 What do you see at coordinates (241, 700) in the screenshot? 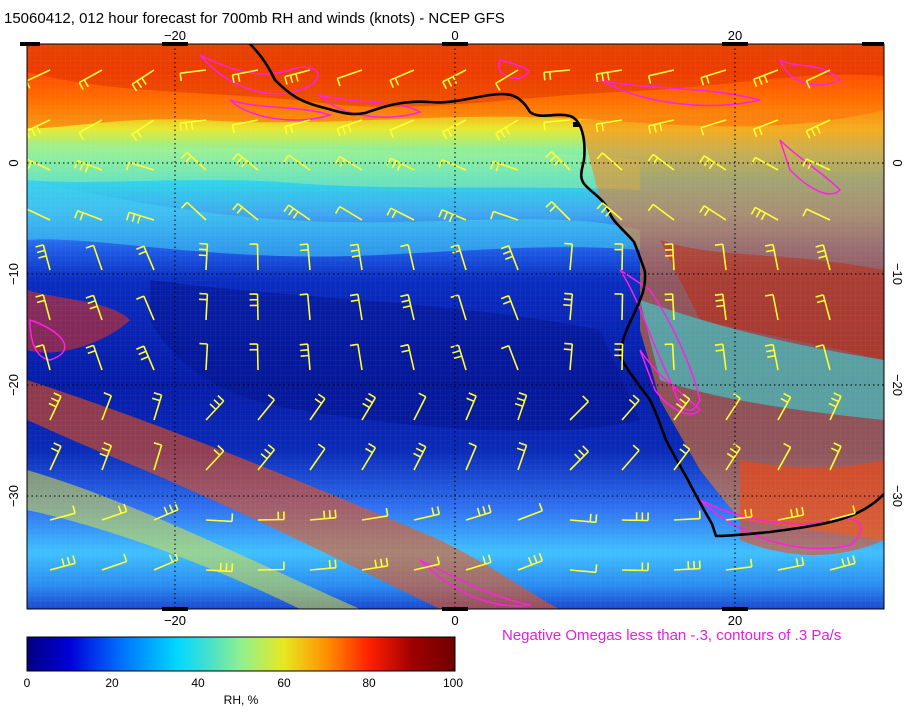
I see `colorbar-title: RH, %` at bounding box center [241, 700].